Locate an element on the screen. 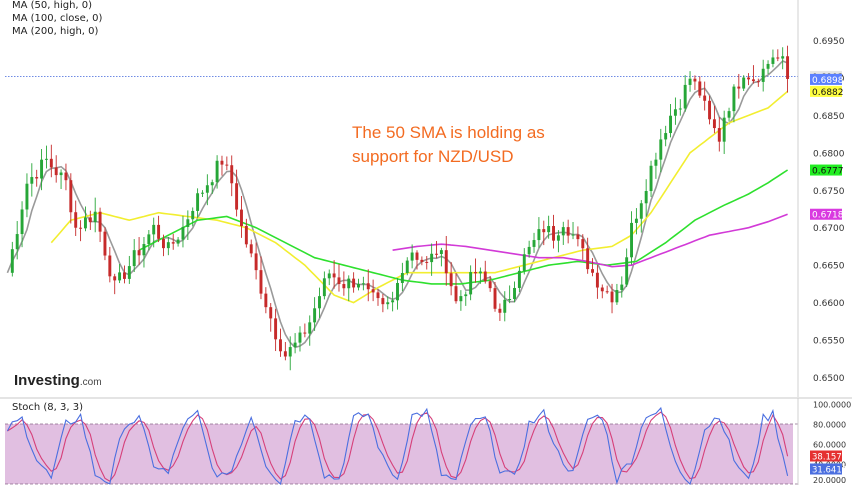  price-badge-label: 0.6777 is located at coordinates (828, 172).